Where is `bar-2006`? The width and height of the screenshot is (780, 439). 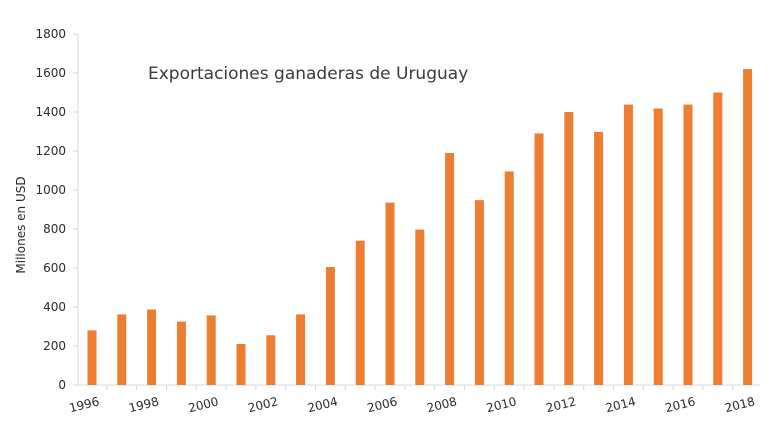 bar-2006 is located at coordinates (390, 293).